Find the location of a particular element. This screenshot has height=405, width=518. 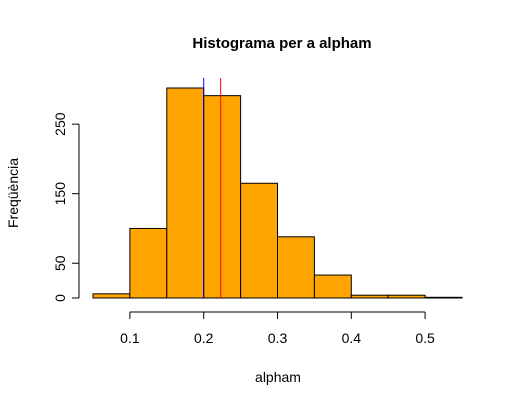

y-tick-label: 50 is located at coordinates (60, 263).